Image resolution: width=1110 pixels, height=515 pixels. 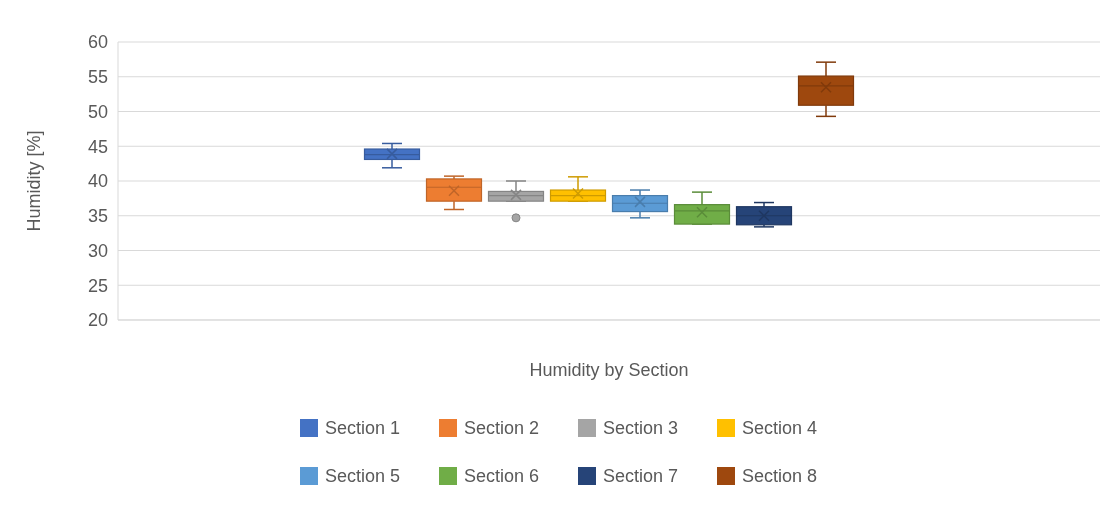 What do you see at coordinates (34, 181) in the screenshot?
I see `y-axis-title: Humidity [%]` at bounding box center [34, 181].